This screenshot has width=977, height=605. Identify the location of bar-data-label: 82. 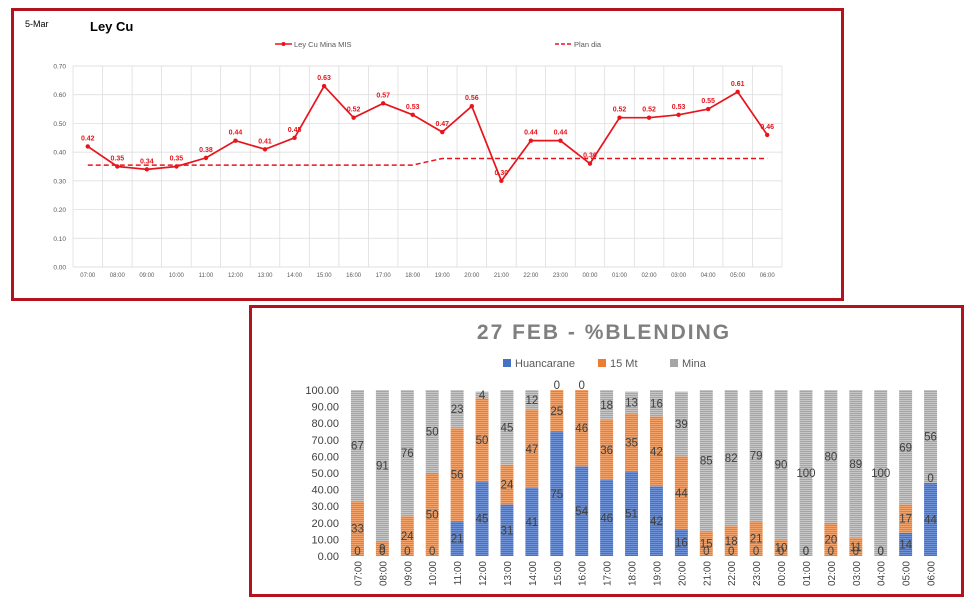
(731, 459).